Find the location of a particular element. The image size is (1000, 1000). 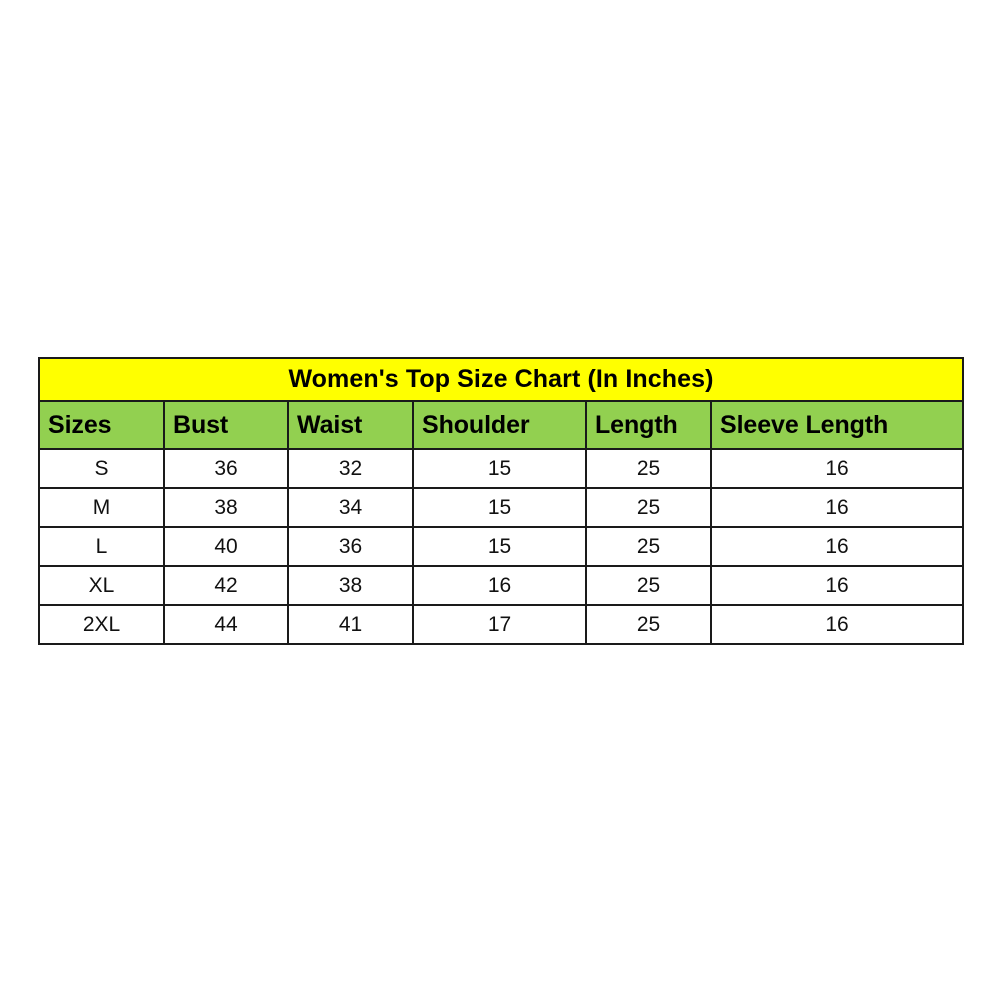

cell-size: XL is located at coordinates (101, 585).